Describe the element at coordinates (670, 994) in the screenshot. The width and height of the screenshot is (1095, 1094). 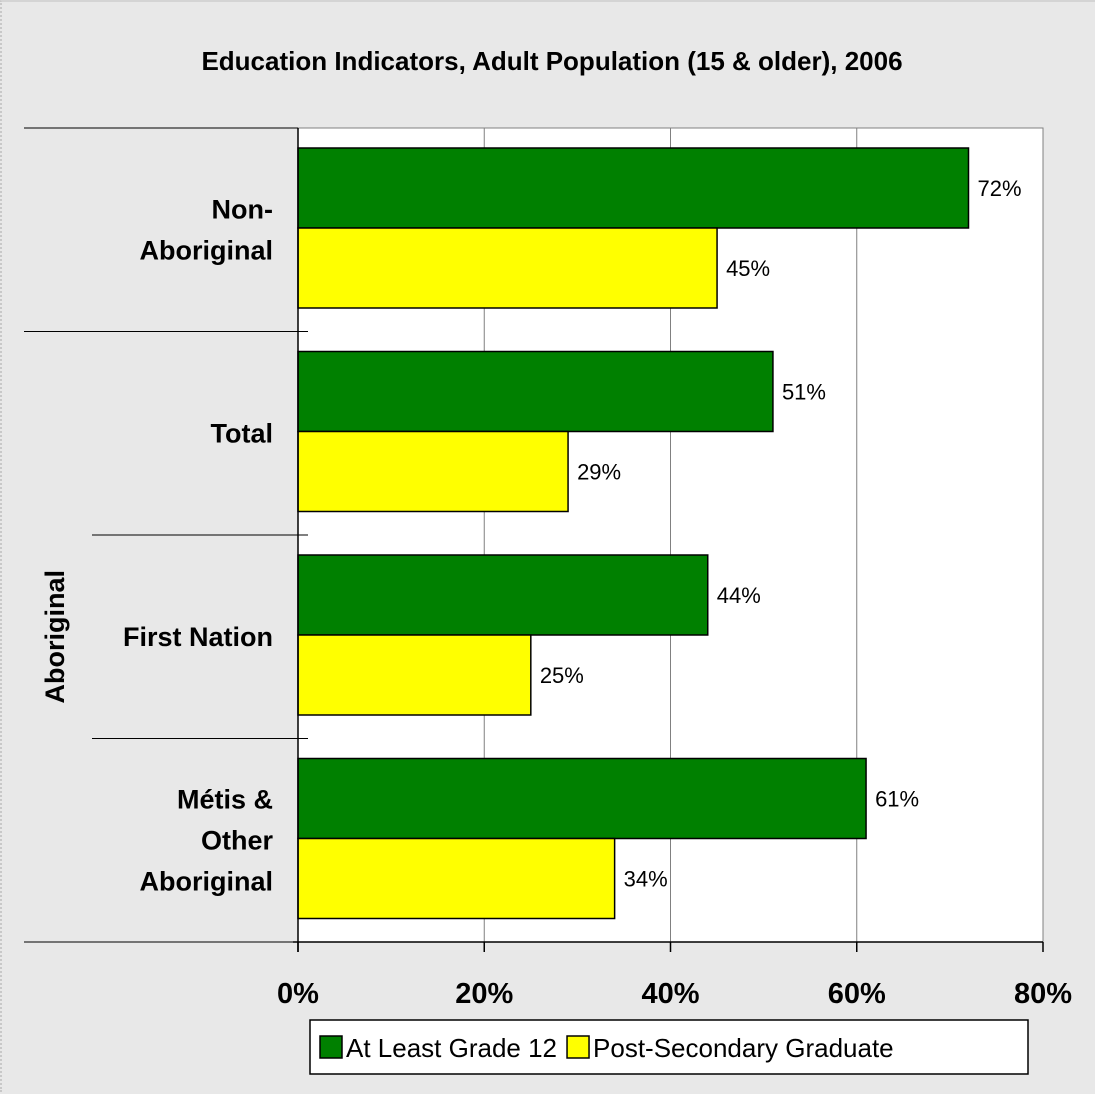
I see `x-tick-label: 40%` at that location.